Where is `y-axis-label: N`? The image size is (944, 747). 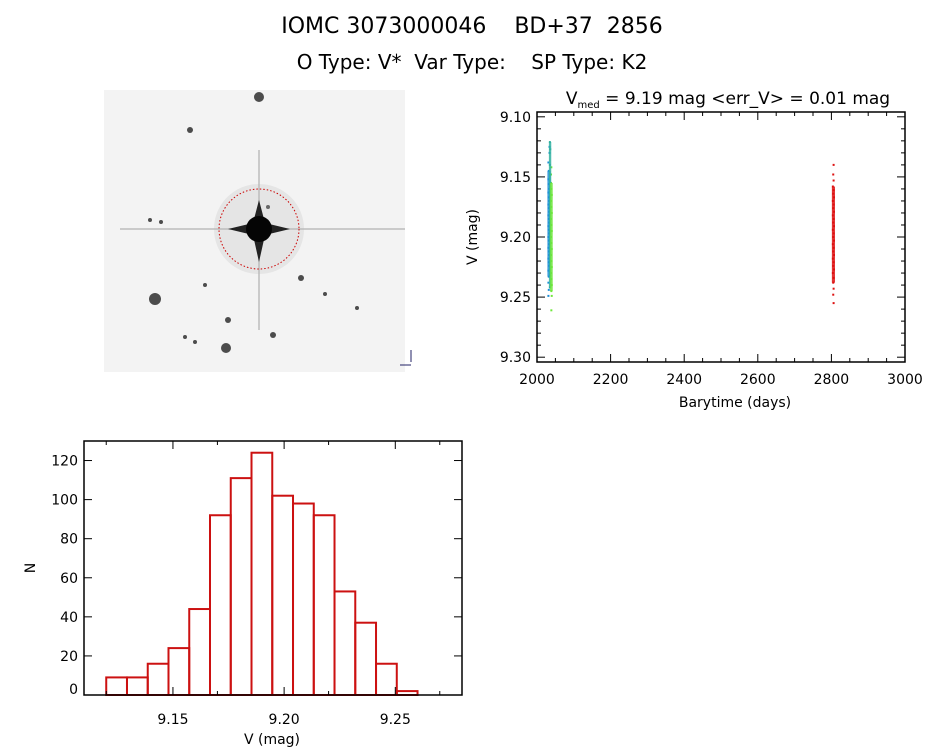 y-axis-label: N is located at coordinates (31, 568).